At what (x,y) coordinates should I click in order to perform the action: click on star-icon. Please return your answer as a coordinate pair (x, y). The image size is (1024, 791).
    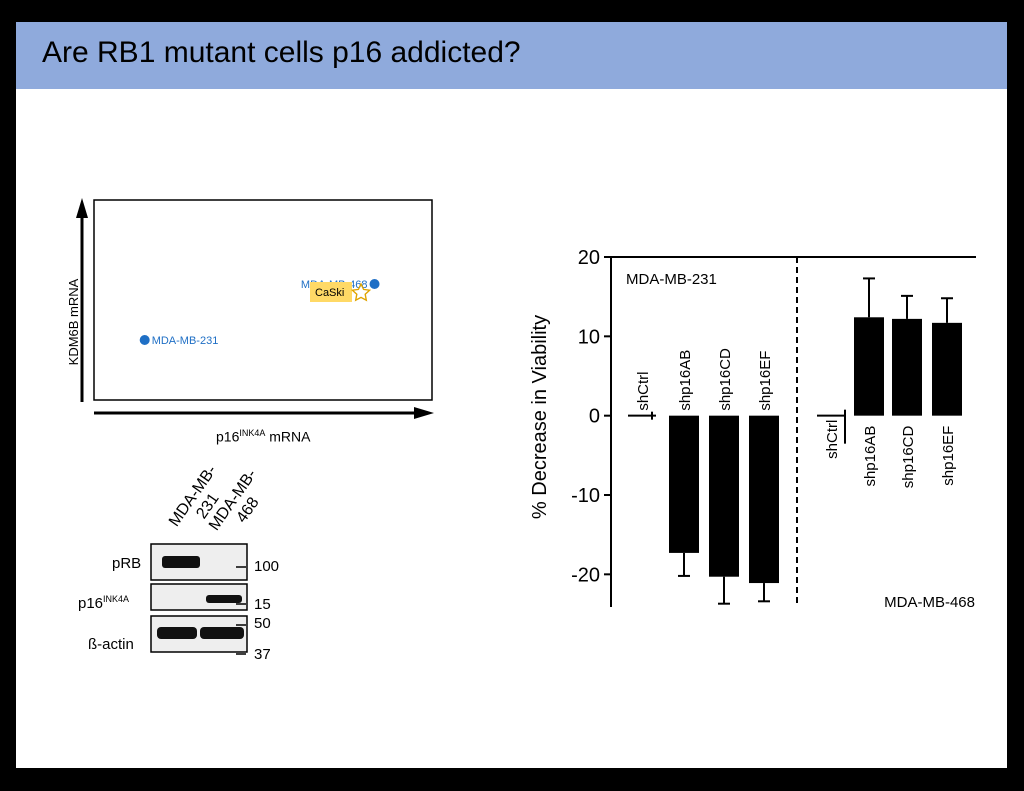
    Looking at the image, I should click on (361, 292).